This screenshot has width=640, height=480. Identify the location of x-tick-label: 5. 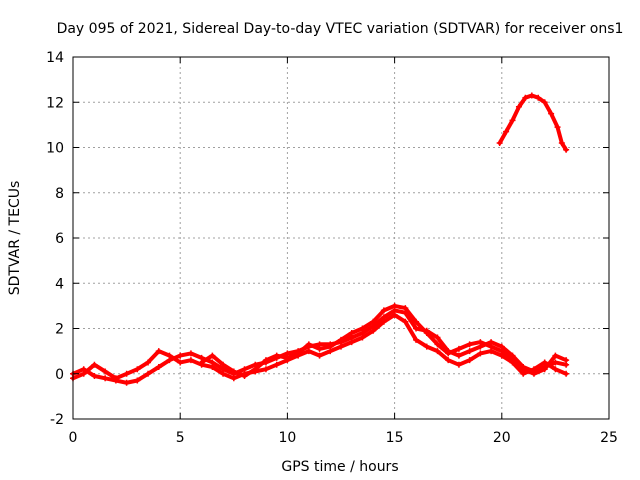
(180, 438).